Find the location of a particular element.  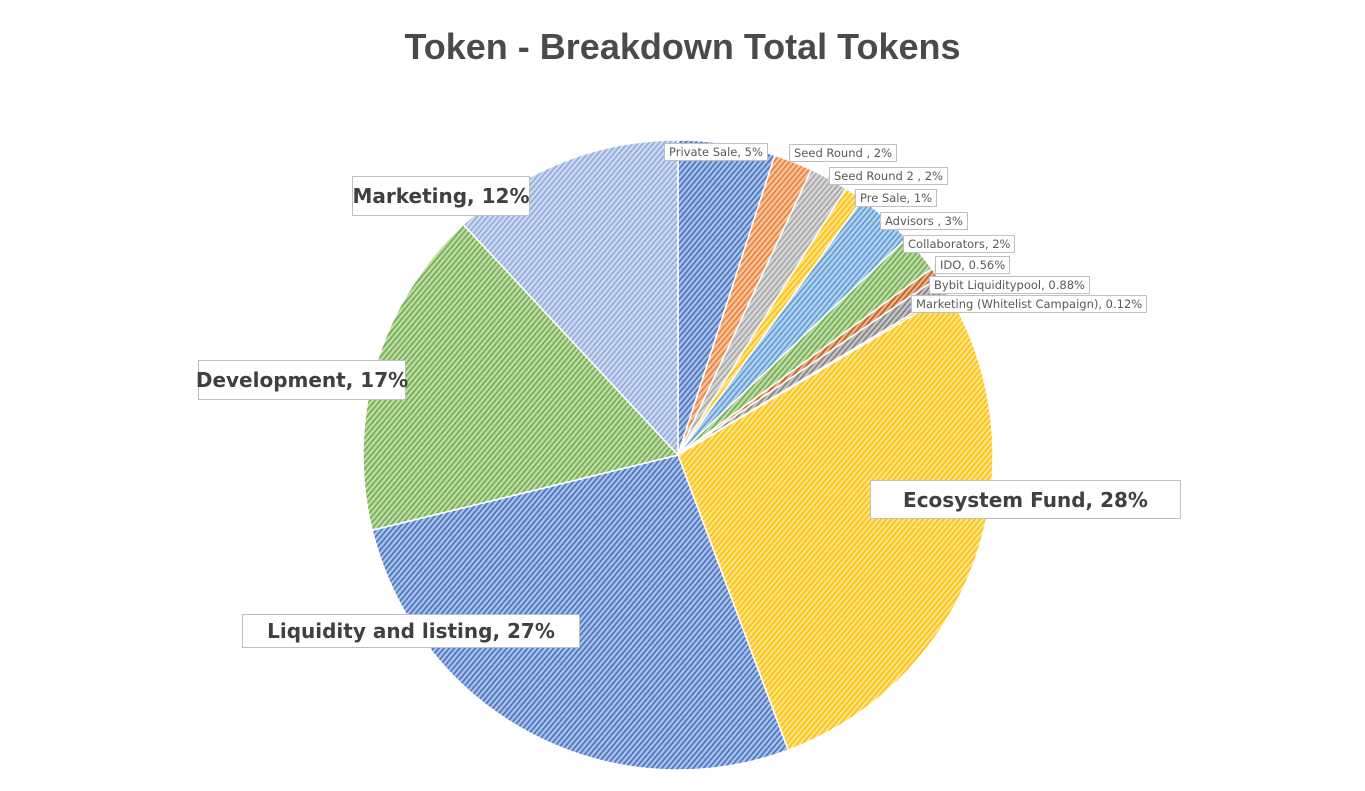

slice-label-seed-round: Seed Round , 2% is located at coordinates (843, 153).